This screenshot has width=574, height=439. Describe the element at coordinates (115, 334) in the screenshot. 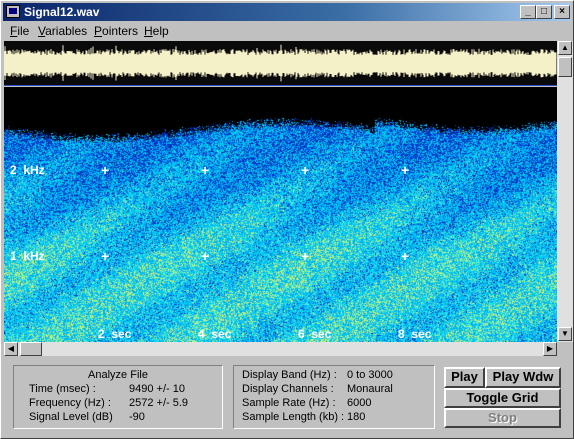

I see `time-label-2sec: 2 sec` at that location.